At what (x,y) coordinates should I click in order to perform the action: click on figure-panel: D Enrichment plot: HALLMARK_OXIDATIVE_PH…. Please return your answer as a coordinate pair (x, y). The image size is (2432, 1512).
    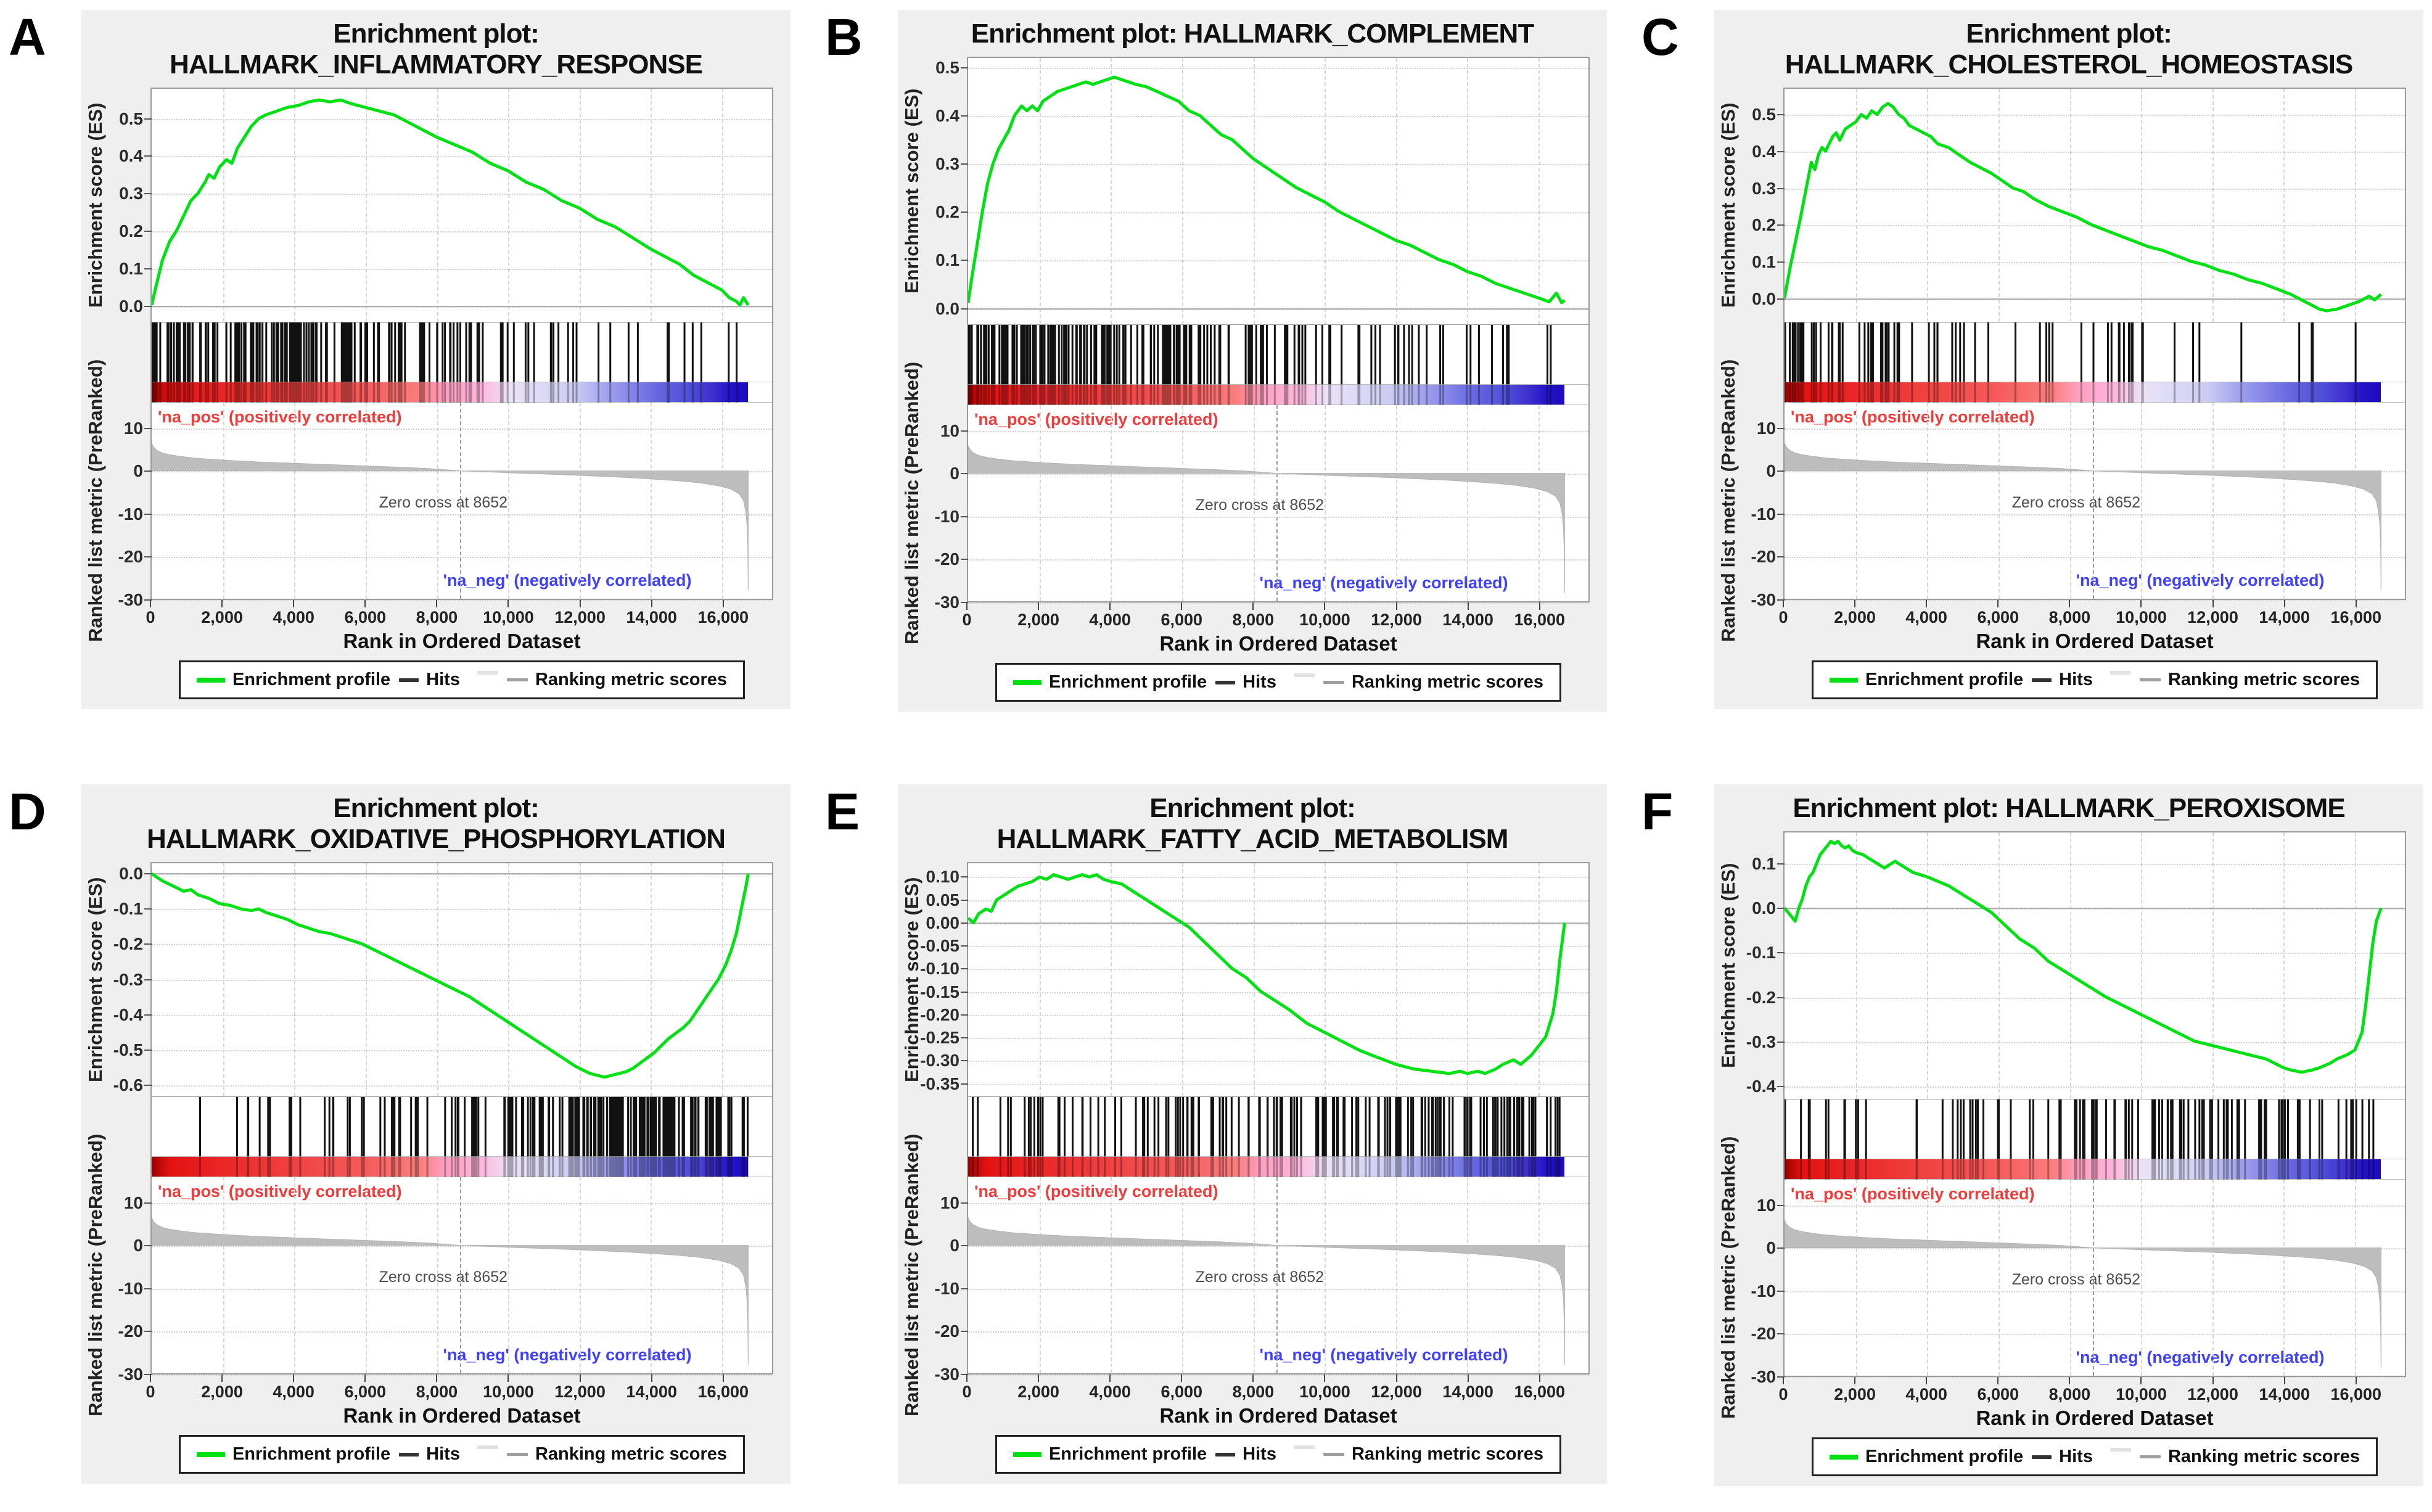
    Looking at the image, I should click on (400, 1134).